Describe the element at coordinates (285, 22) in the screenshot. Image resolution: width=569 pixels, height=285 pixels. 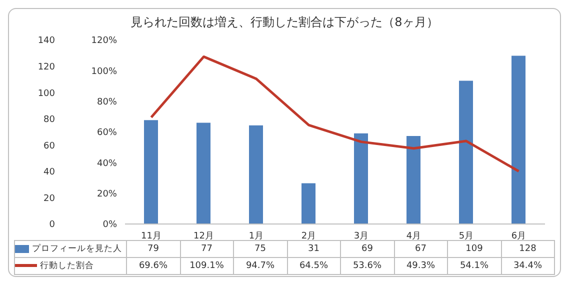
I see `chart-title: 見られた回数は増え、行動した割合は下がった（8ヶ月）` at that location.